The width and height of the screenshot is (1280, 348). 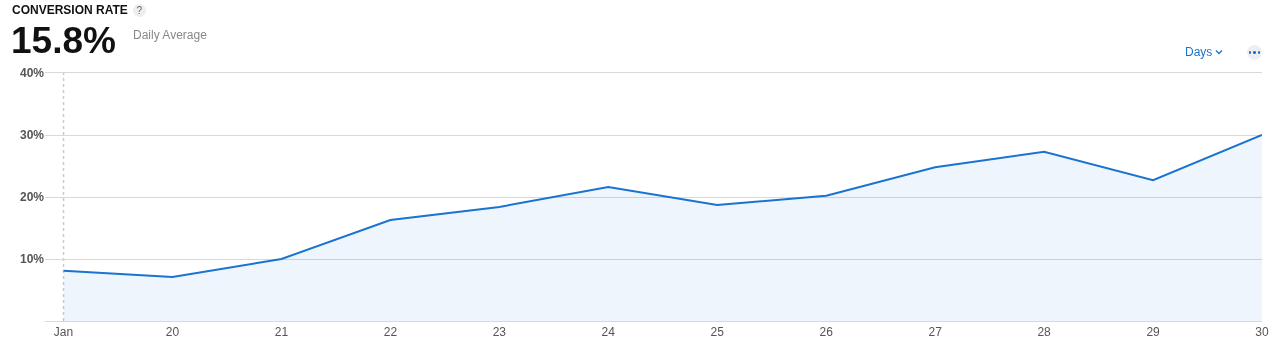 I want to click on help-icon: ?, so click(x=139, y=10).